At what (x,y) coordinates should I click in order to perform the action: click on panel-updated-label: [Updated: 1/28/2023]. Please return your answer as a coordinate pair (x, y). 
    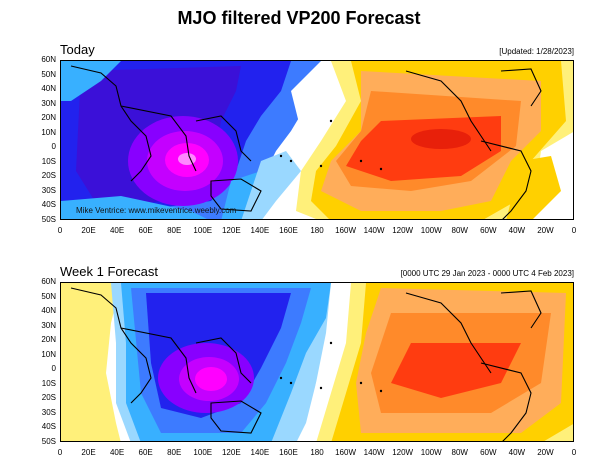
    Looking at the image, I should click on (536, 51).